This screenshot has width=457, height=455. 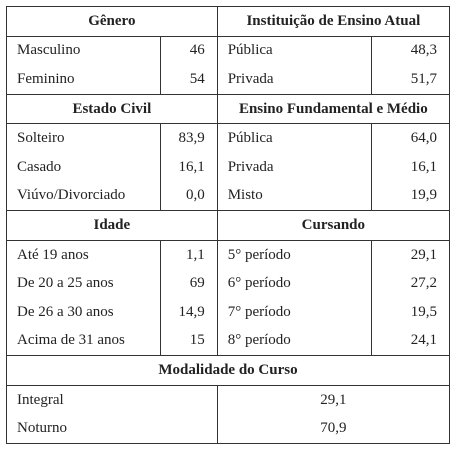 I want to click on table-row: Solteiro 83,9 Pública 64,0, so click(x=228, y=138).